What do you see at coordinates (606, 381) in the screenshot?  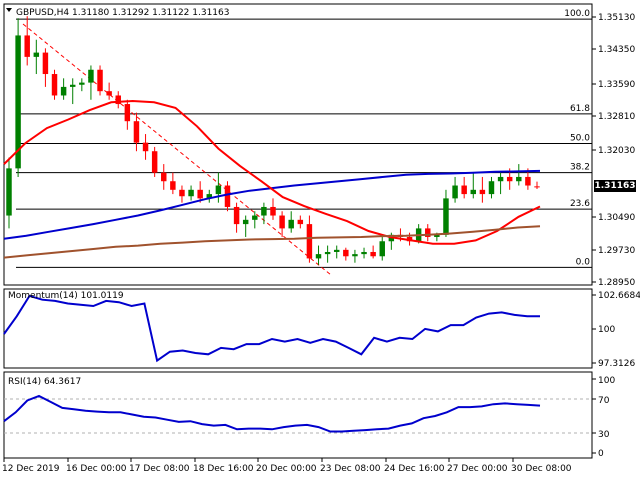 I see `rsi-axis-label: 100` at bounding box center [606, 381].